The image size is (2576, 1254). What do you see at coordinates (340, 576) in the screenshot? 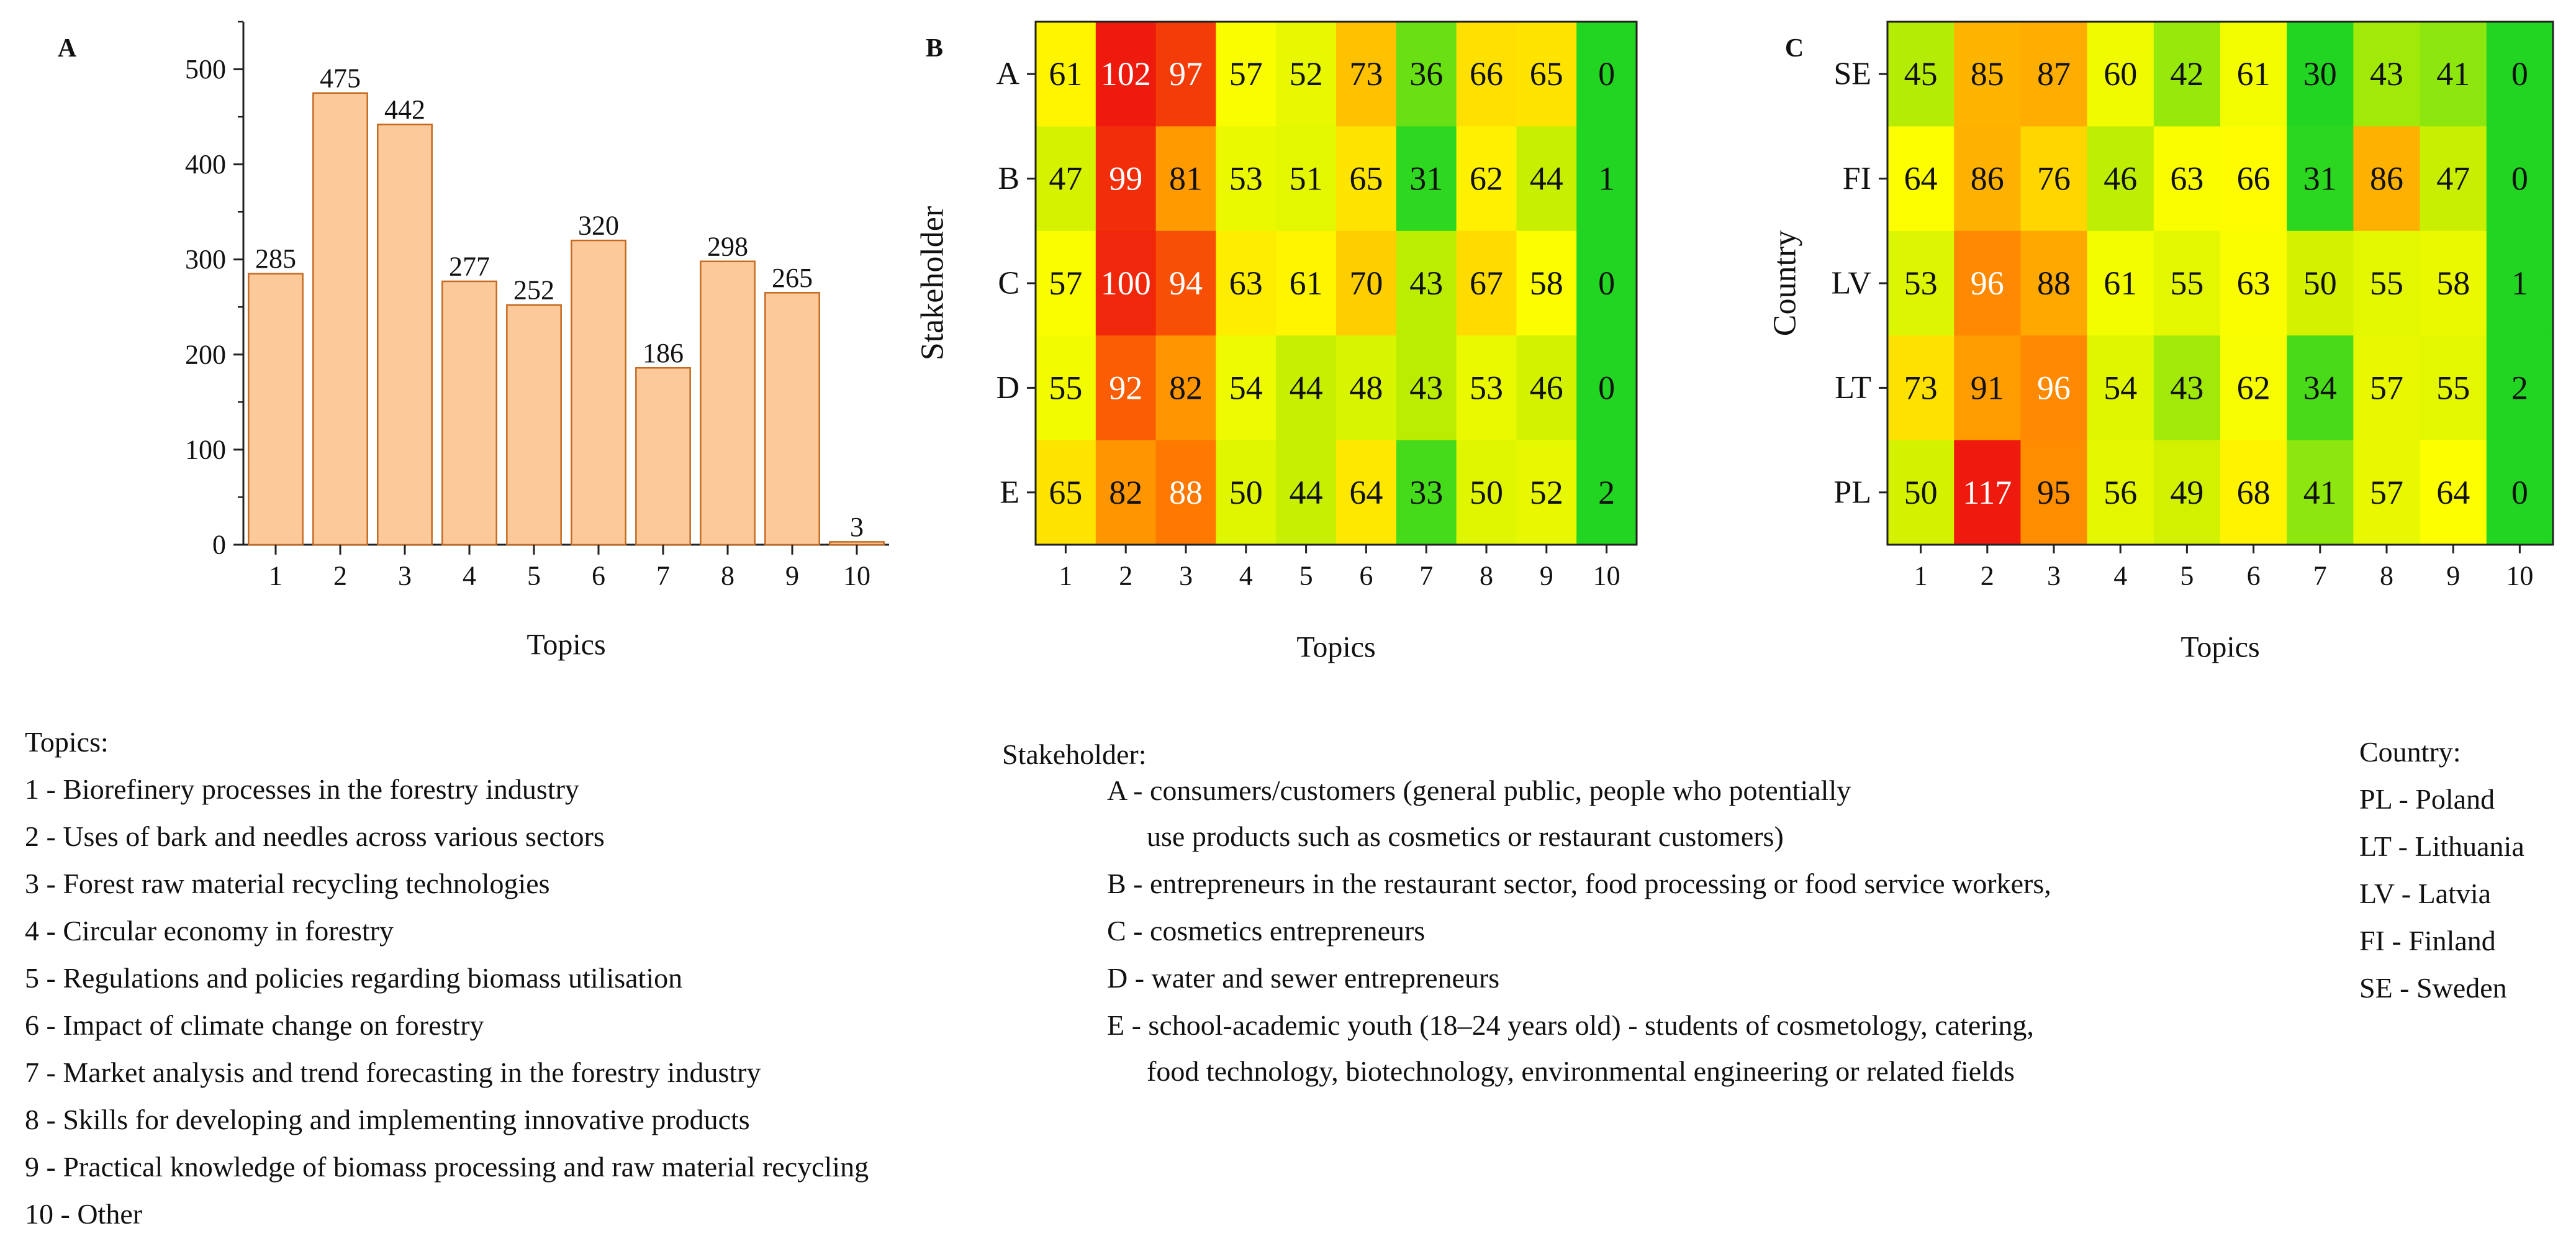
I see `x-tick-label: 2` at bounding box center [340, 576].